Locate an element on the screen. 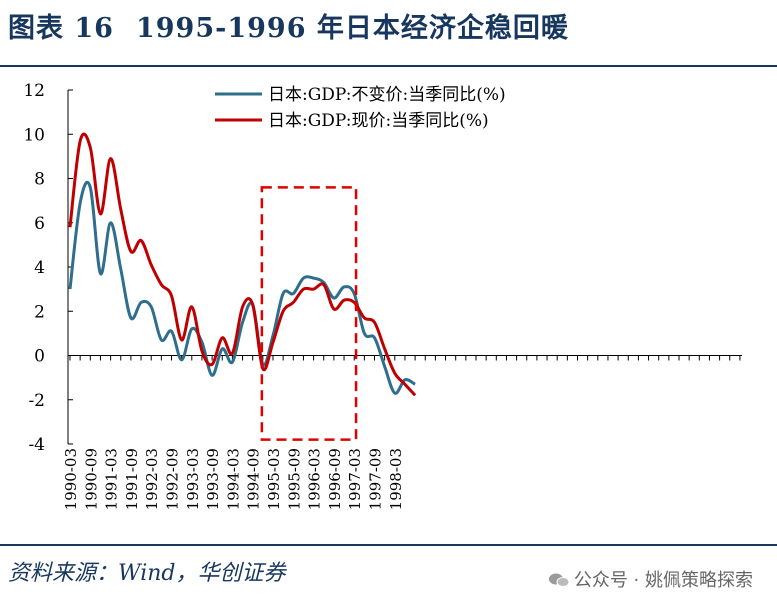 The image size is (777, 608). x-tick-label: 1994-03 is located at coordinates (233, 479).